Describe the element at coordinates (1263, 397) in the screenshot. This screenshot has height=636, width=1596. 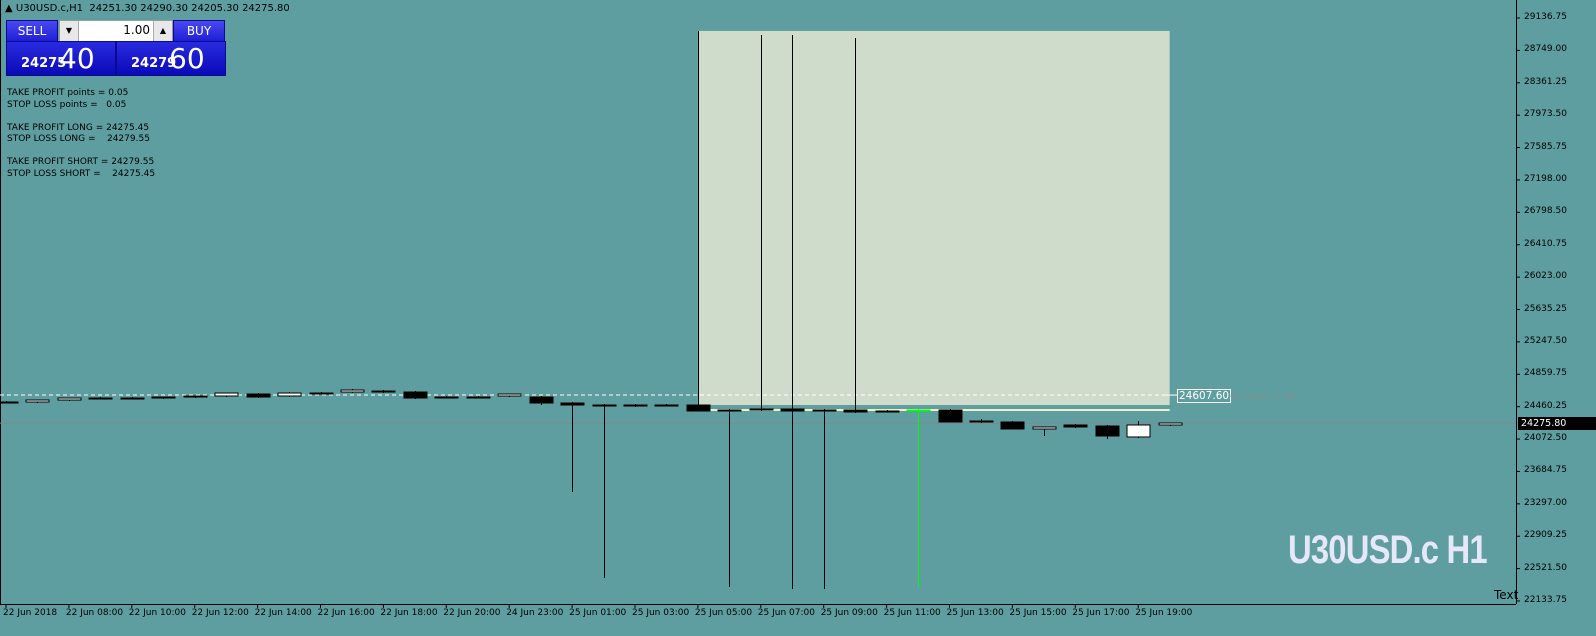
I see `open-level-text: 01 Open + $0` at that location.